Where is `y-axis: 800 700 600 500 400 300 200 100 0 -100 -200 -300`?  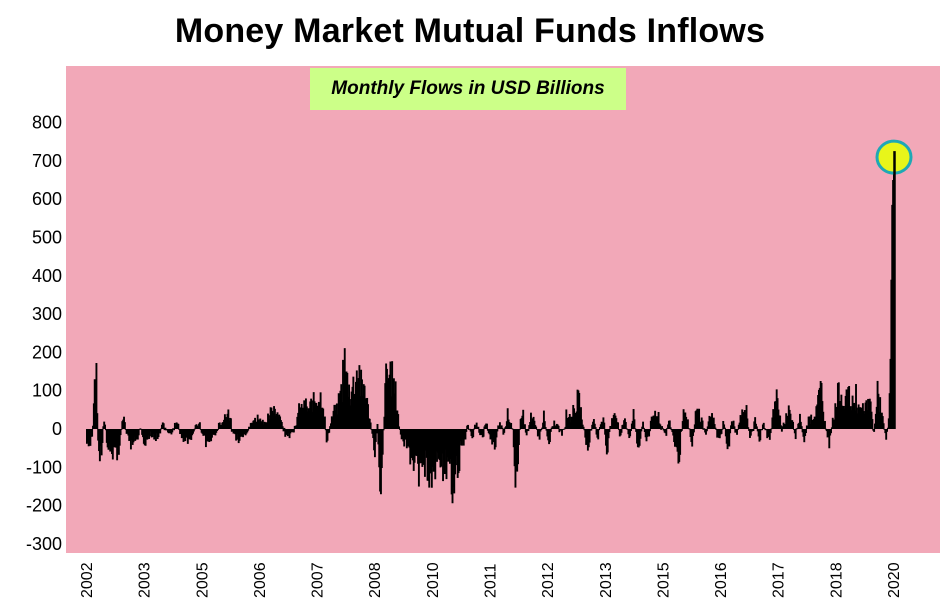
y-axis: 800 700 600 500 400 300 200 100 0 -100 -200 -300 is located at coordinates (44, 333).